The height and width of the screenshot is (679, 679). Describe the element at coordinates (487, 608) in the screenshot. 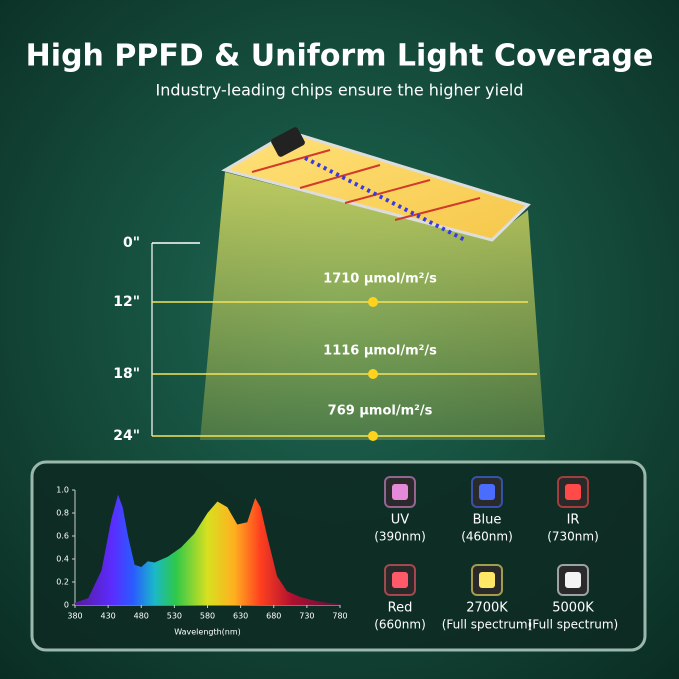

I see `chip-name: 2700K` at that location.